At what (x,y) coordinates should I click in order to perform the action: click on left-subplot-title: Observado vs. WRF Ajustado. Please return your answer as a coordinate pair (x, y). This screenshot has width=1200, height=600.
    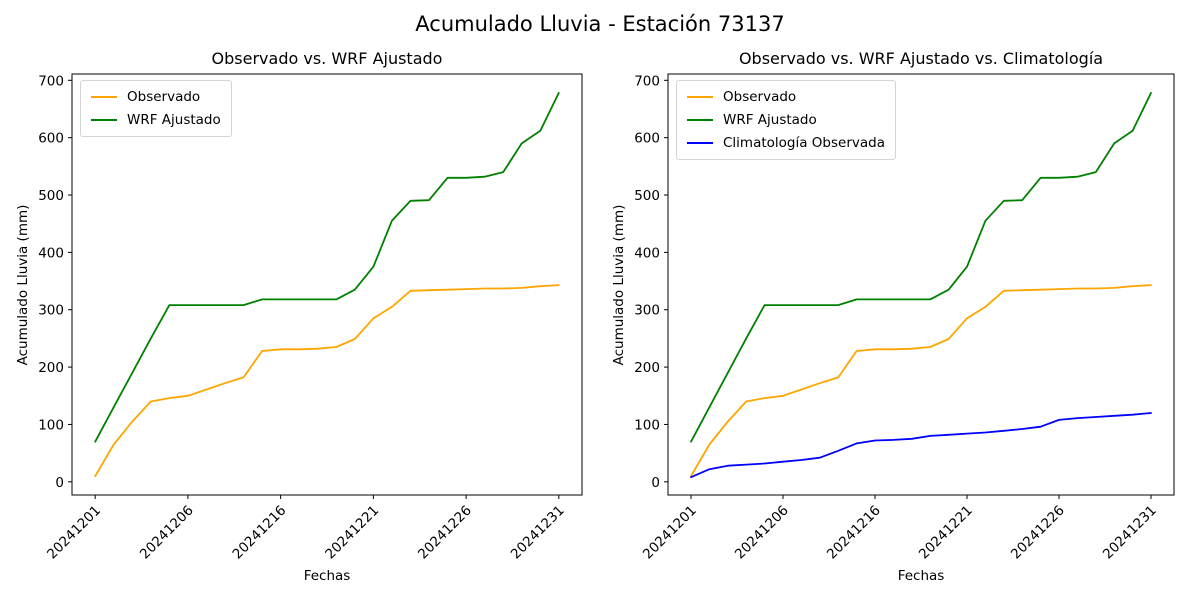
    Looking at the image, I should click on (327, 58).